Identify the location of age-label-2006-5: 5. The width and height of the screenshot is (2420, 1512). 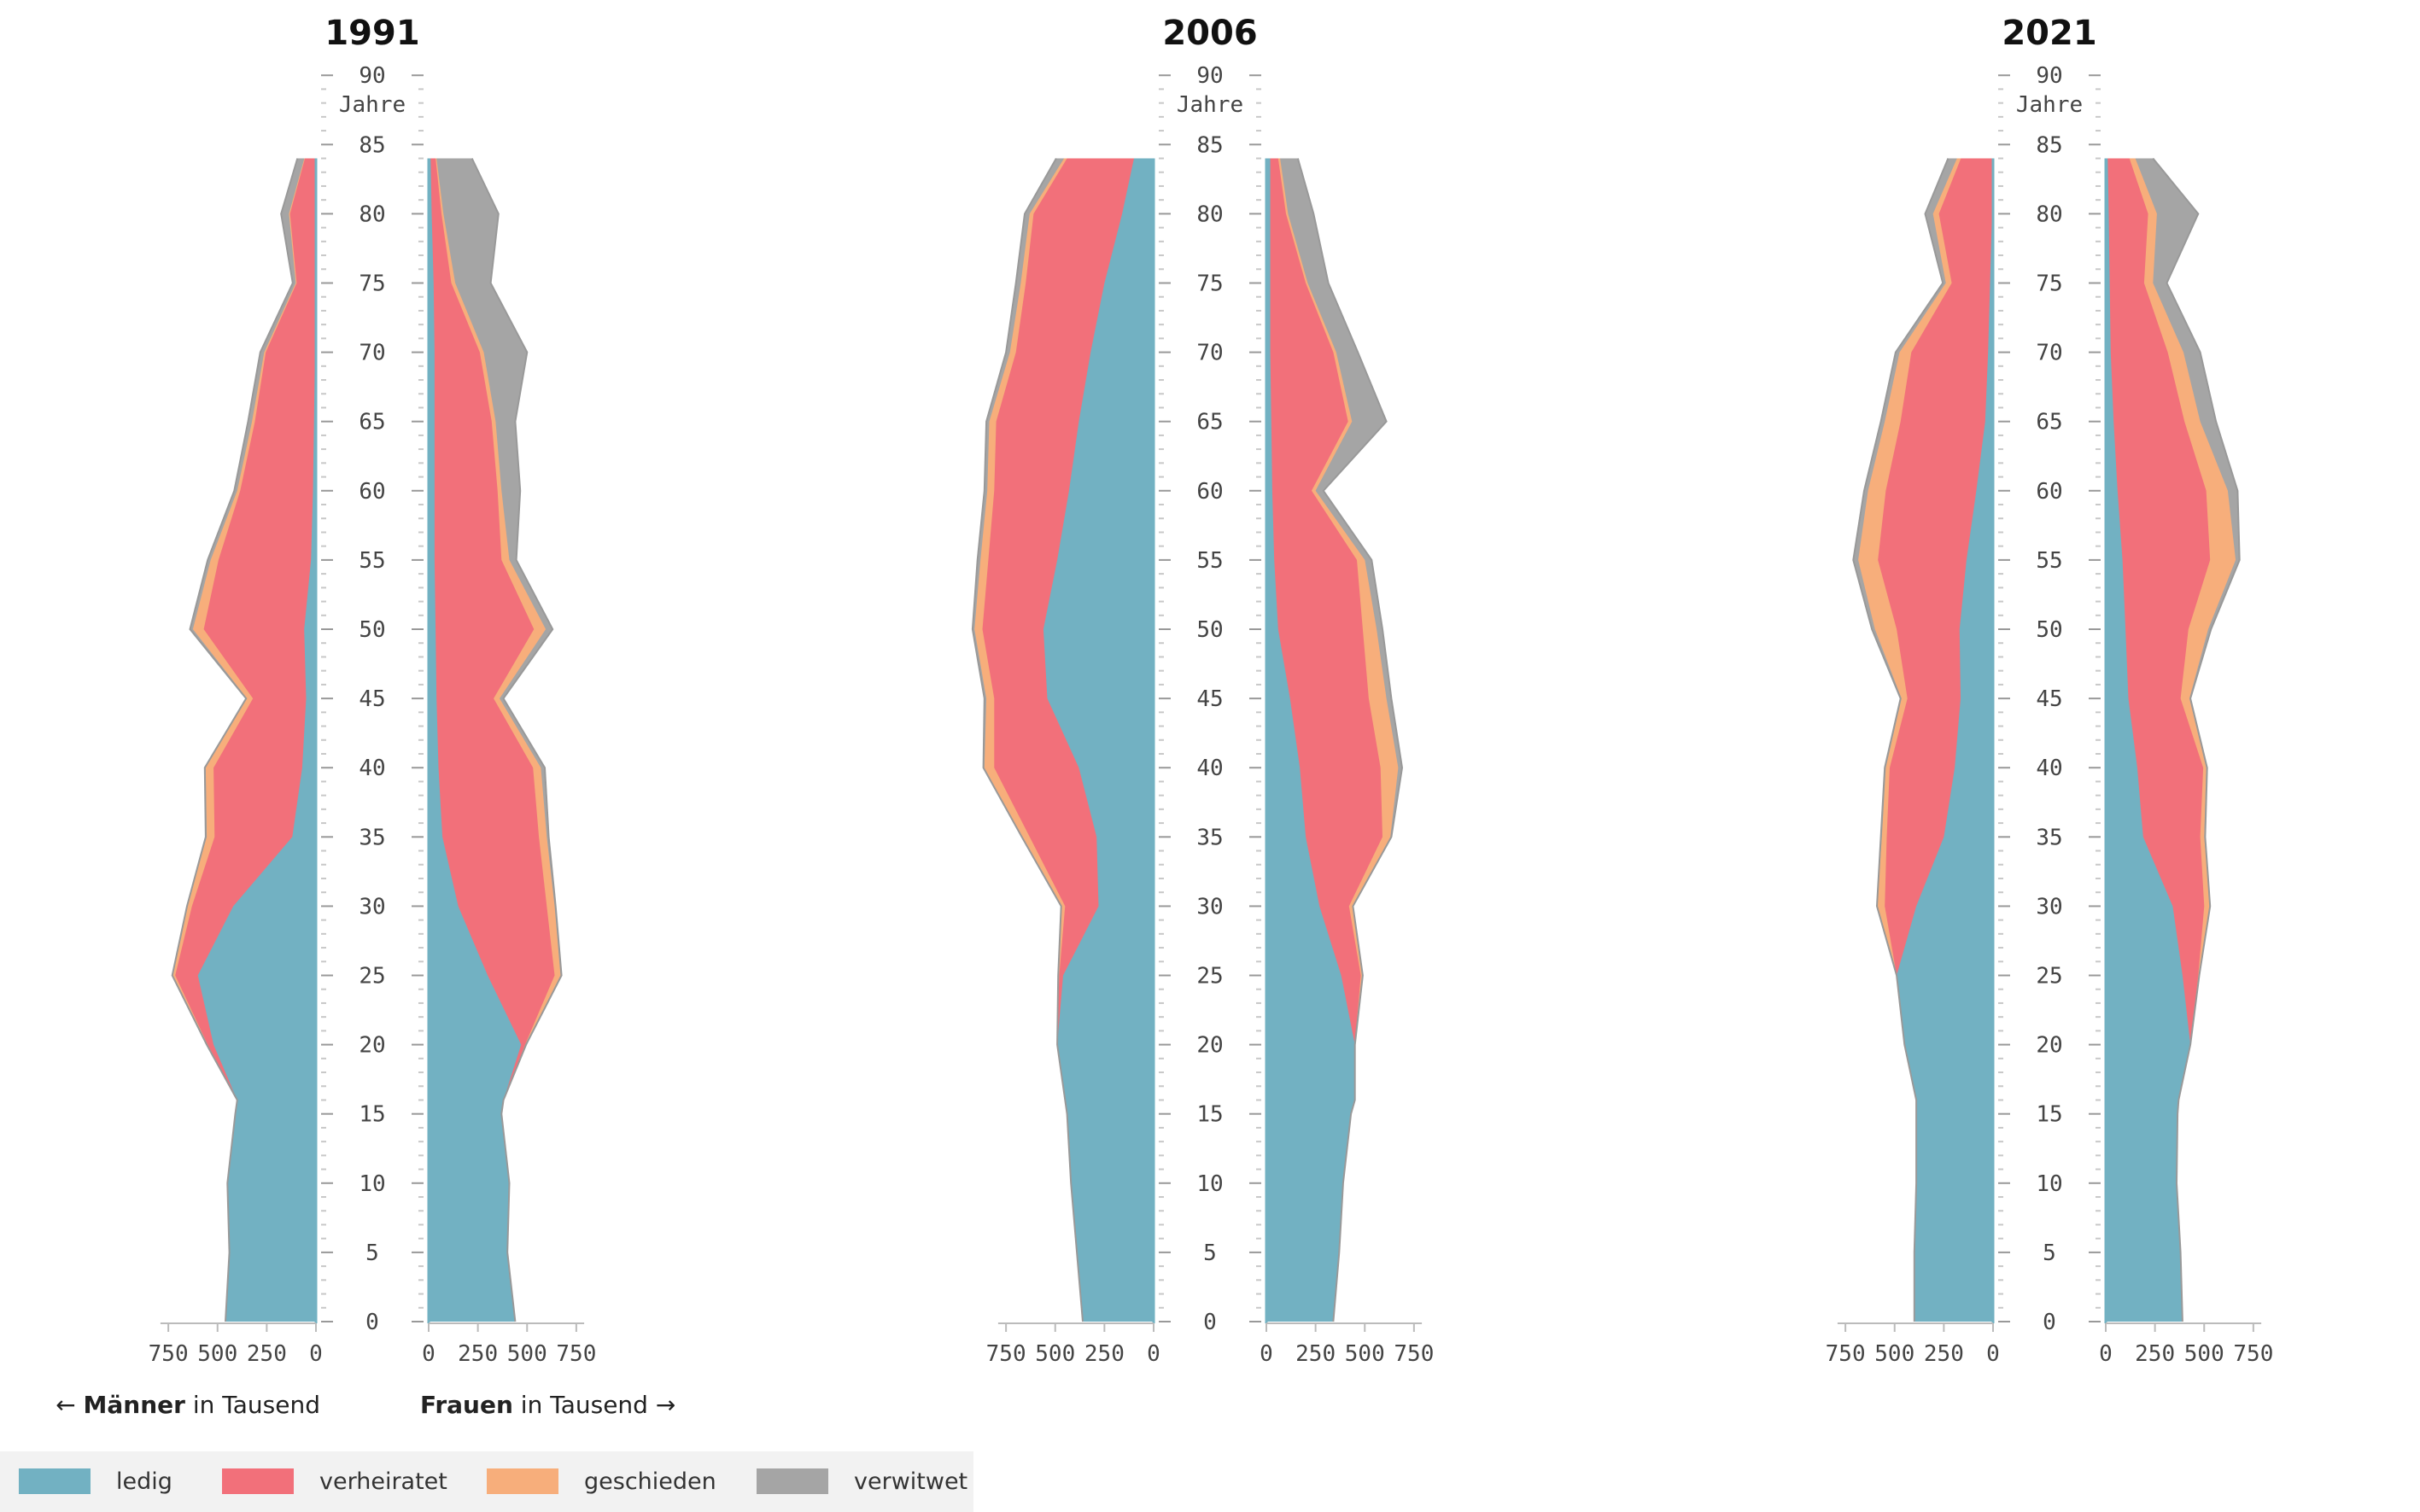
(1210, 1253).